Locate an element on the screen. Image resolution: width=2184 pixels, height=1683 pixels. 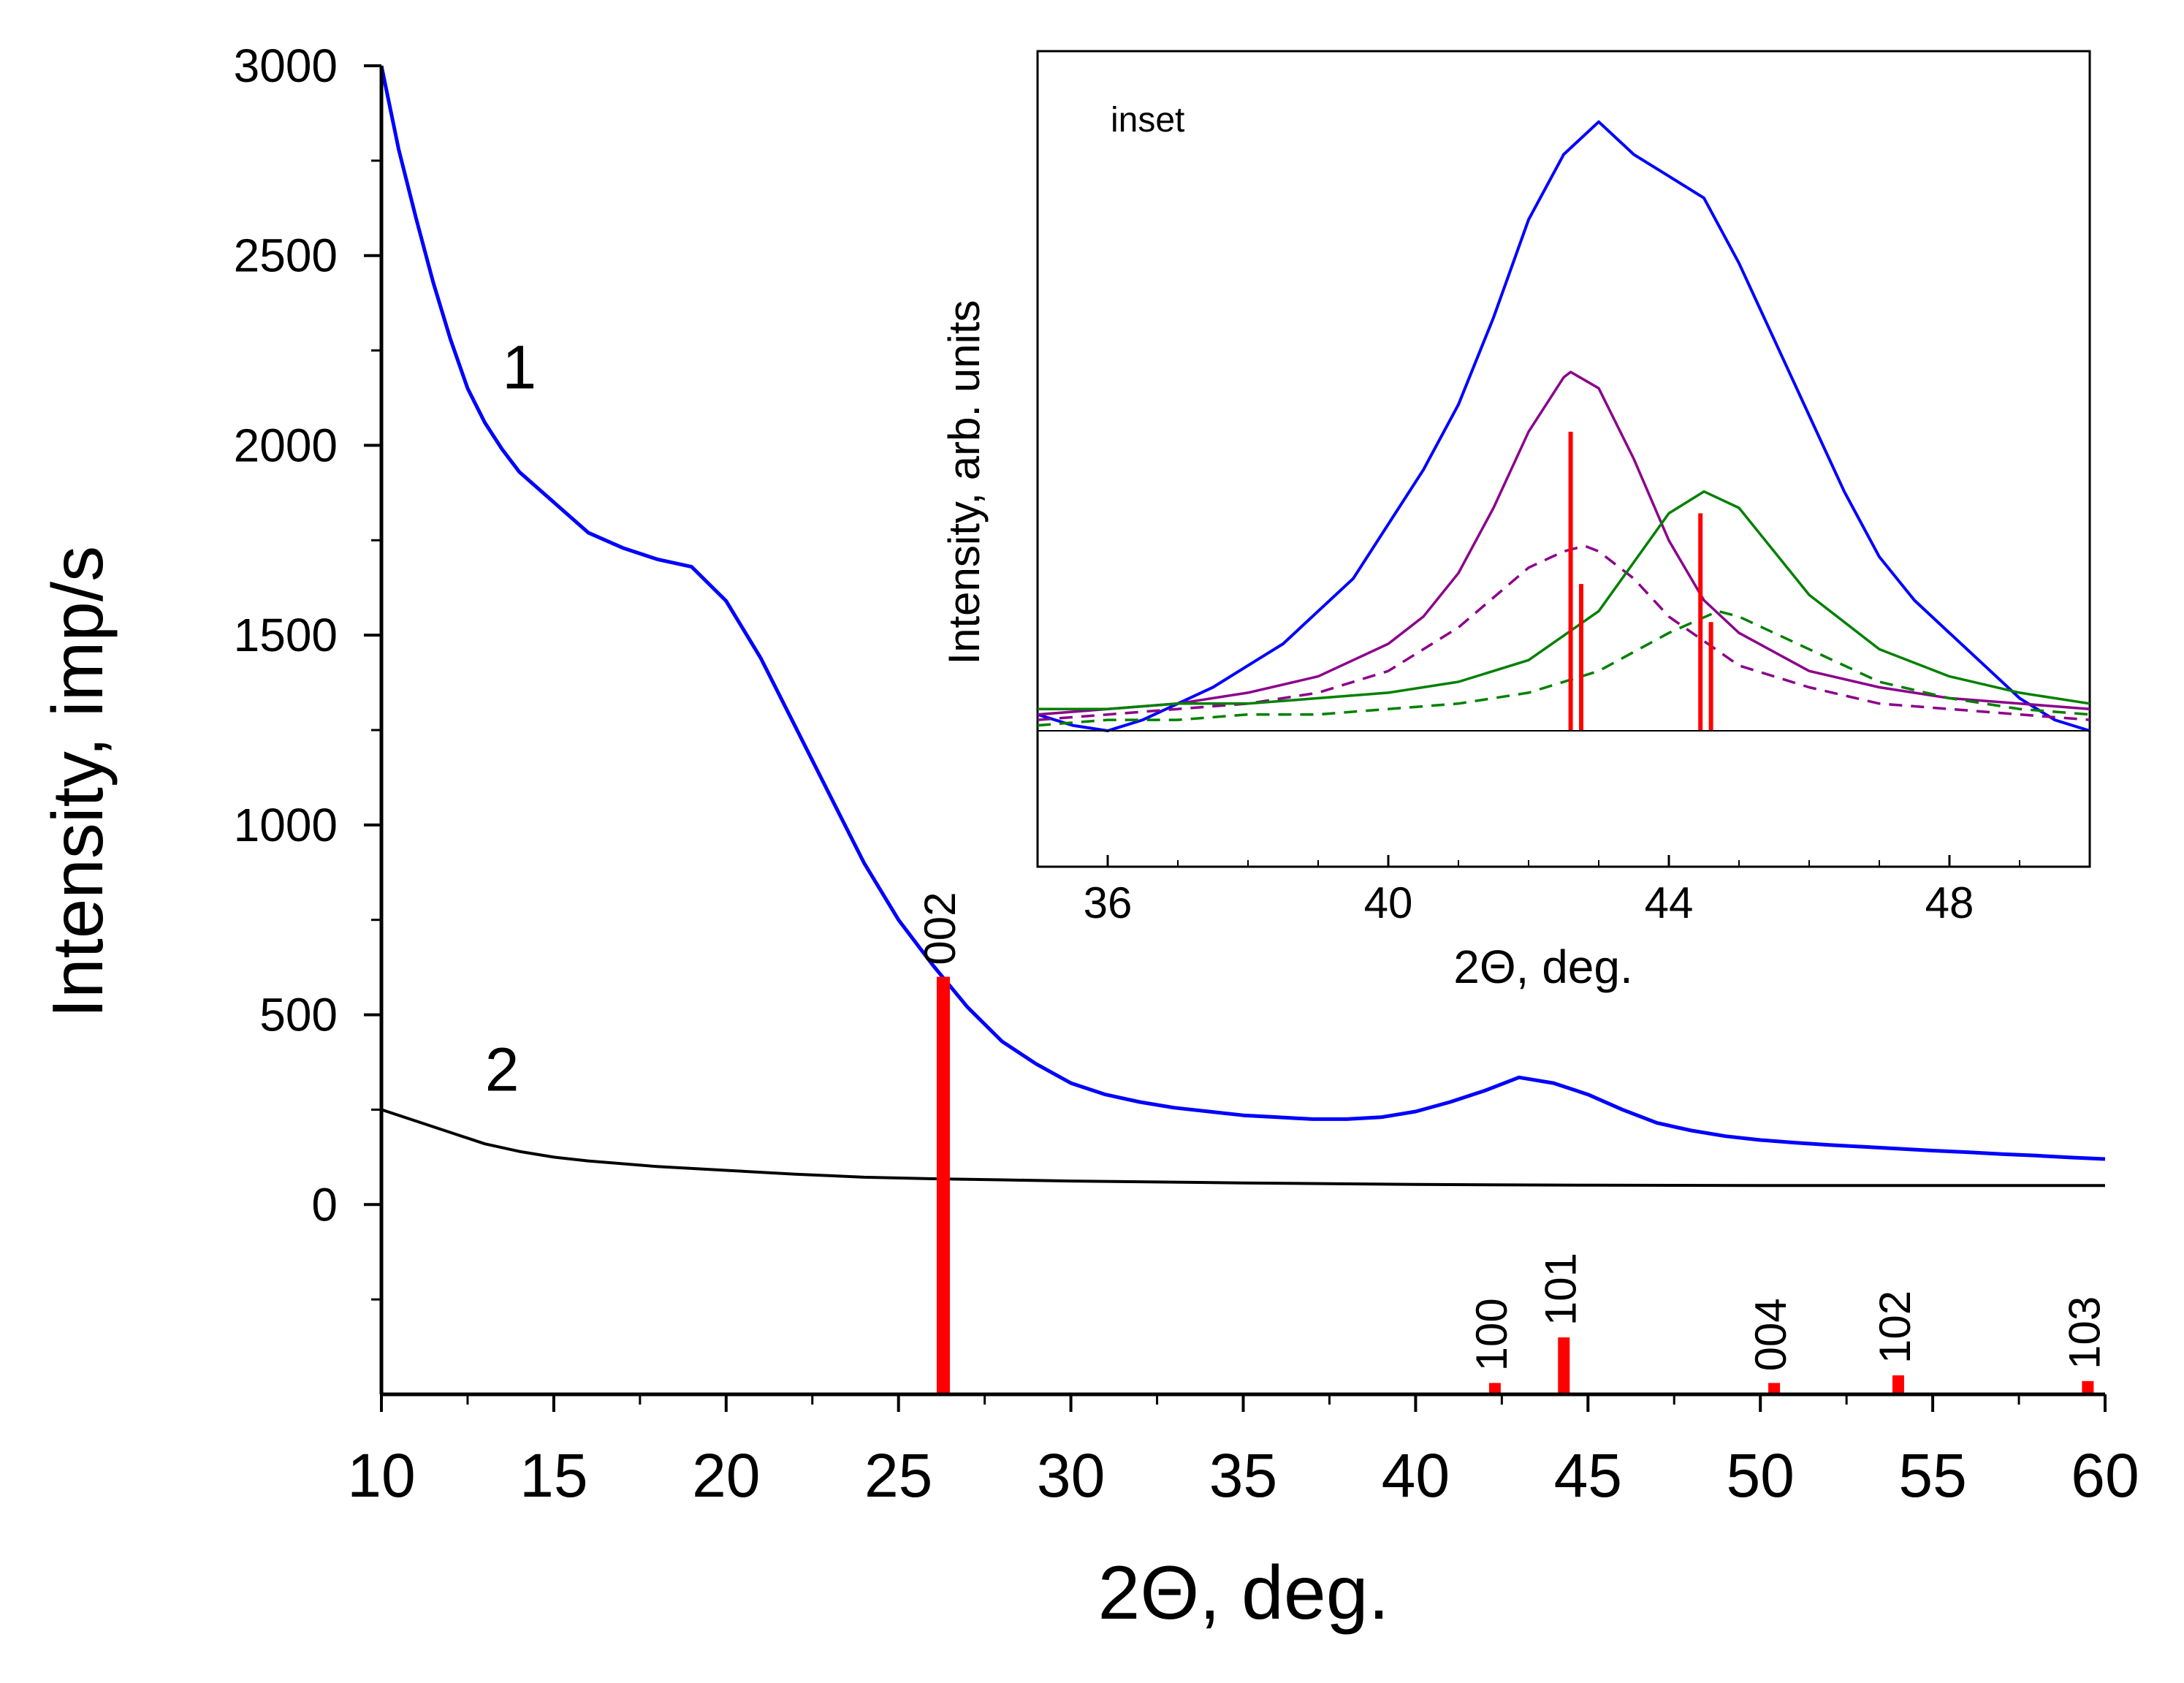
inset-x-axis-title: 2Θ, deg. is located at coordinates (1543, 967).